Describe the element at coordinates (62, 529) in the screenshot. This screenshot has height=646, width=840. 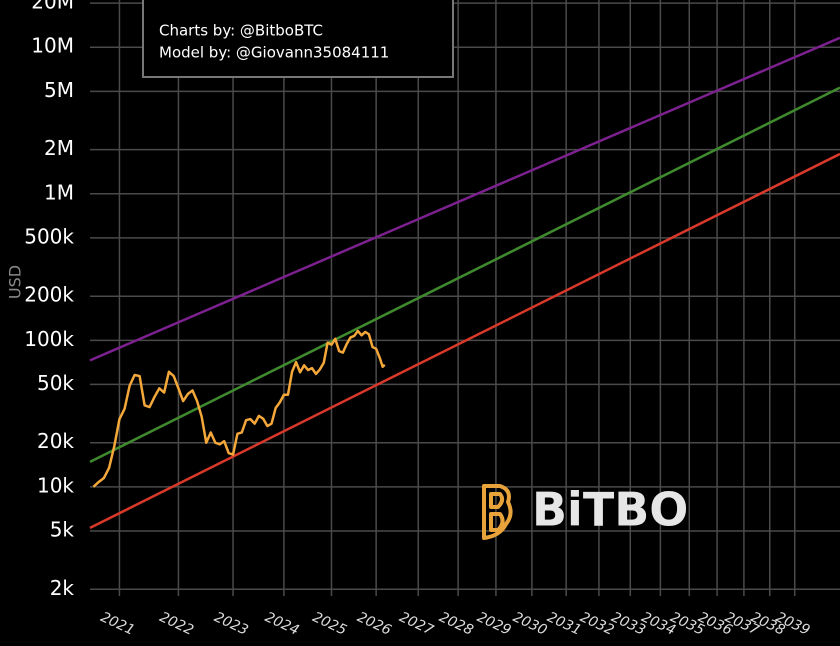
I see `y-tick-label: 5k` at that location.